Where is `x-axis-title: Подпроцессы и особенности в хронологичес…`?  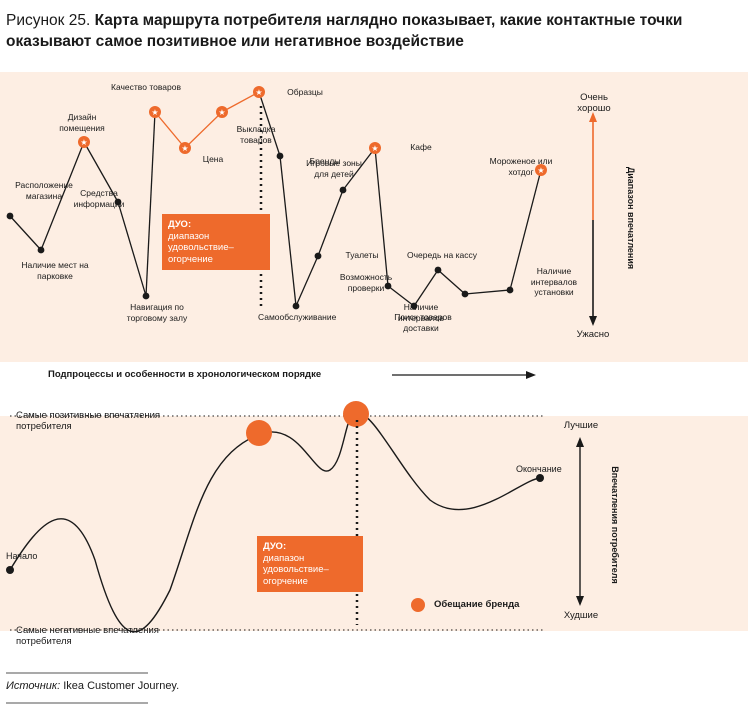 x-axis-title: Подпроцессы и особенности в хронологичес… is located at coordinates (185, 374).